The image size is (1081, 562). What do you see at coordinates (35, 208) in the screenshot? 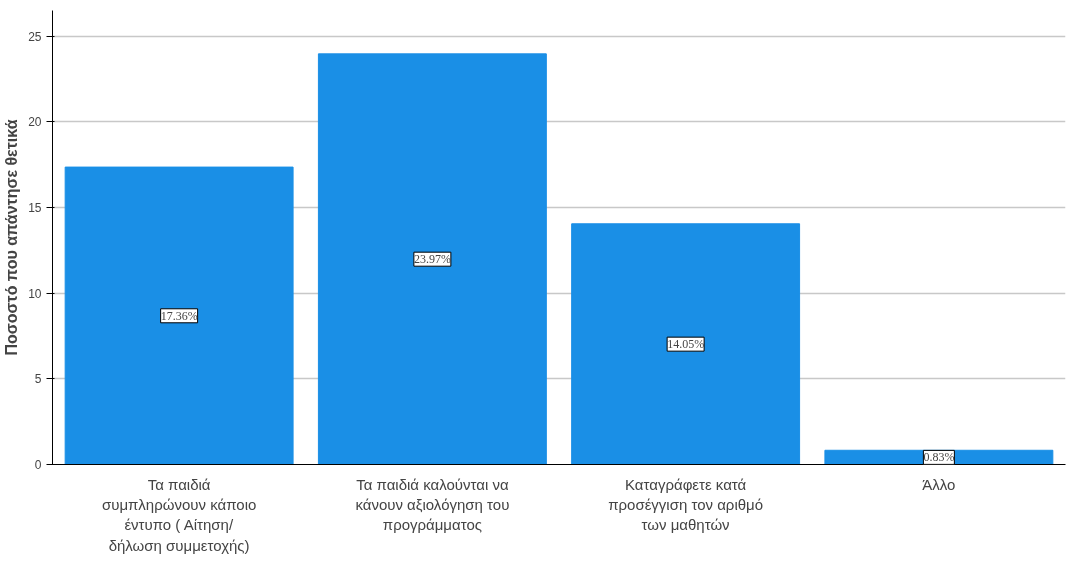
I see `y-tick-label: 15` at bounding box center [35, 208].